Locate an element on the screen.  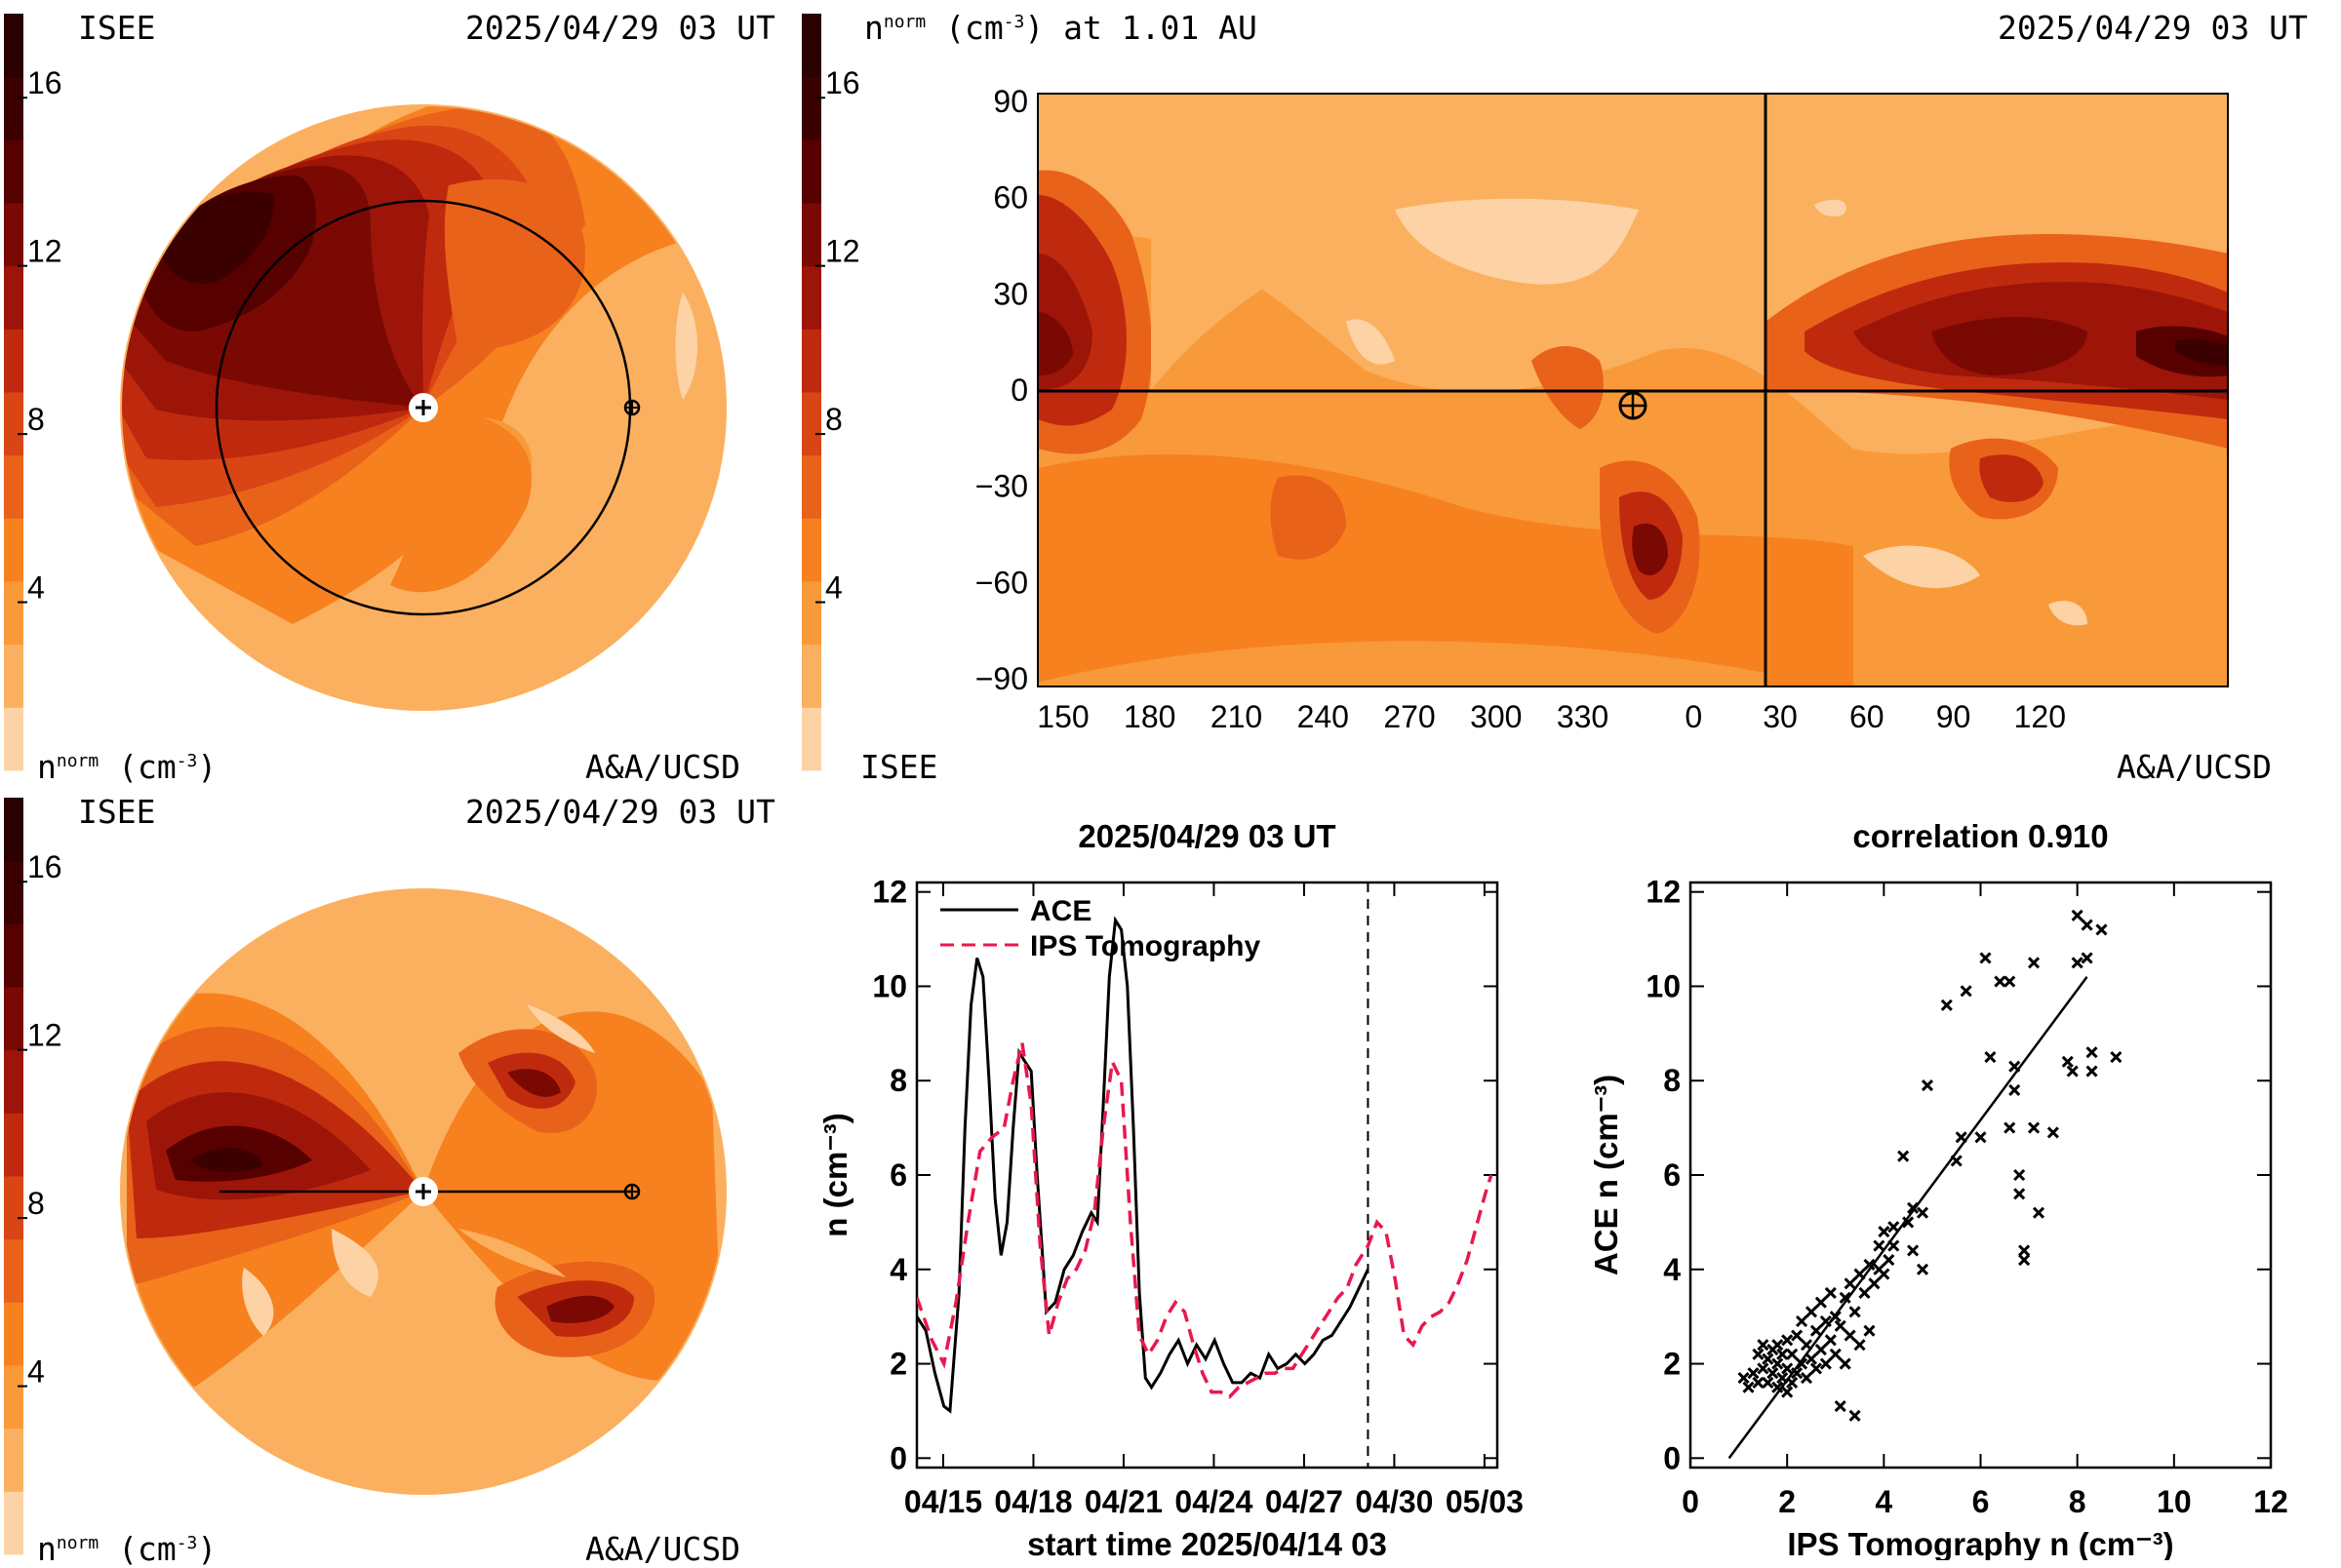
map-lon-tick-label: 150 is located at coordinates (1063, 716).